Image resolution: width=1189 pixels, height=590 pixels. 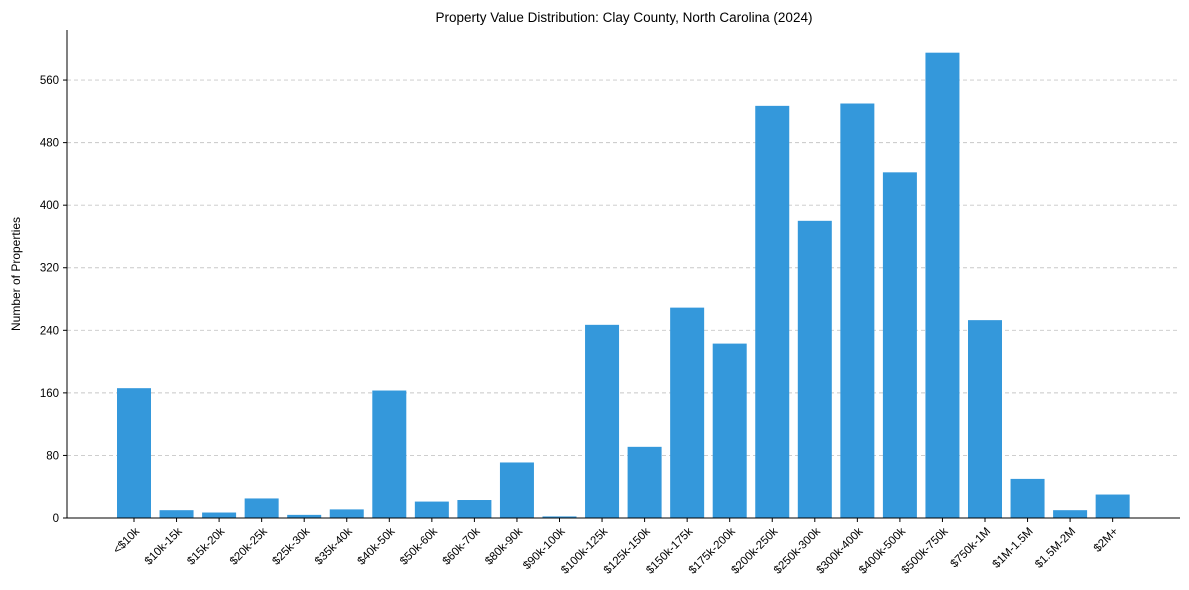 I want to click on x-tick-label-2: $15k-20k, so click(x=206, y=546).